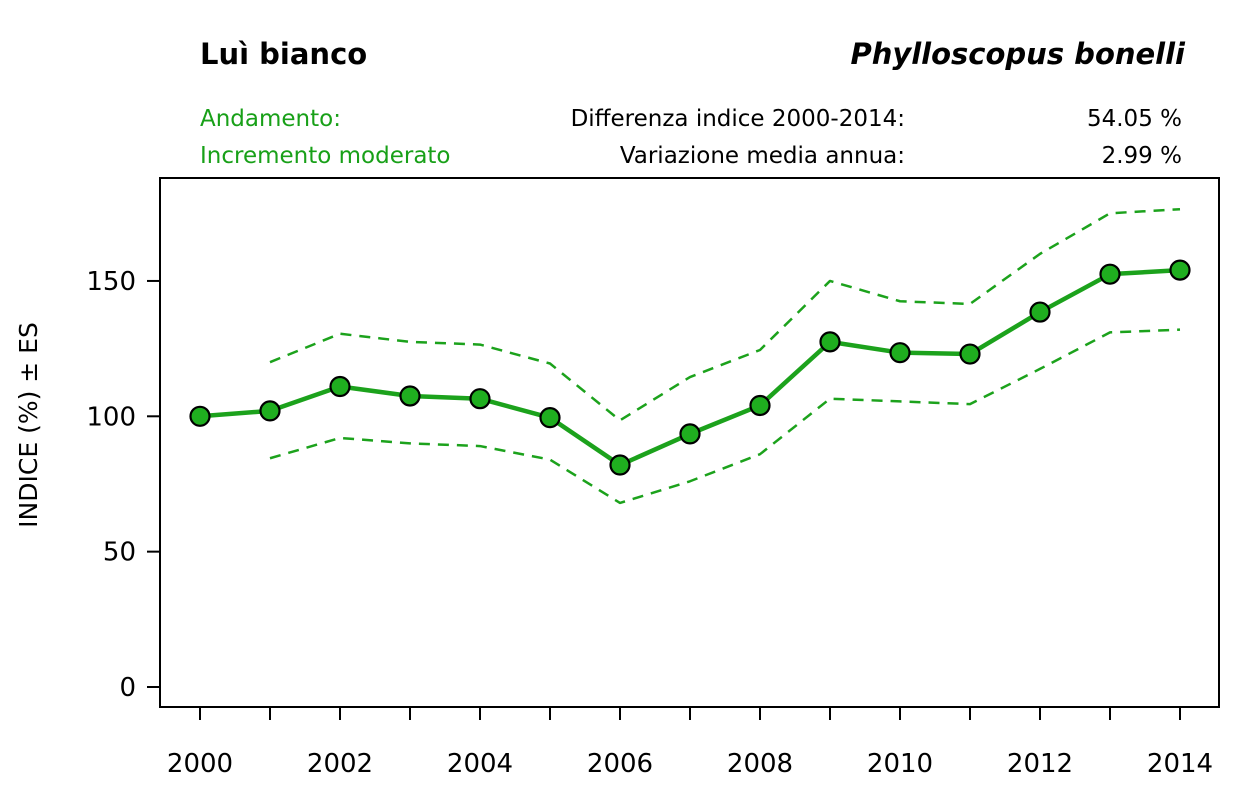 This screenshot has height=787, width=1259. Describe the element at coordinates (900, 353) in the screenshot. I see `data-point-2010` at that location.